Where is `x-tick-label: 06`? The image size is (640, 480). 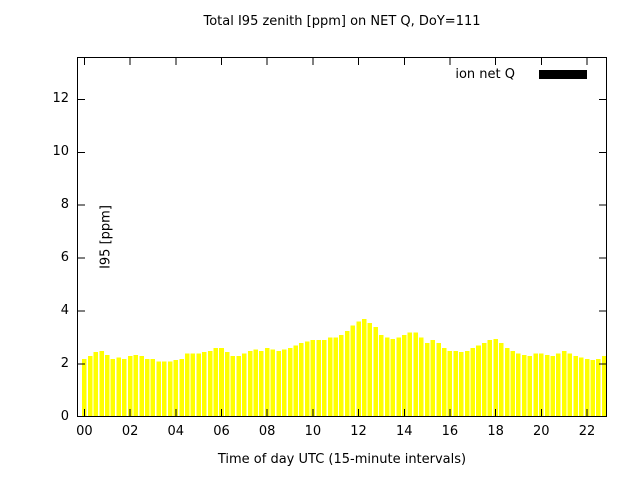
x-tick-label: 06 is located at coordinates (221, 431).